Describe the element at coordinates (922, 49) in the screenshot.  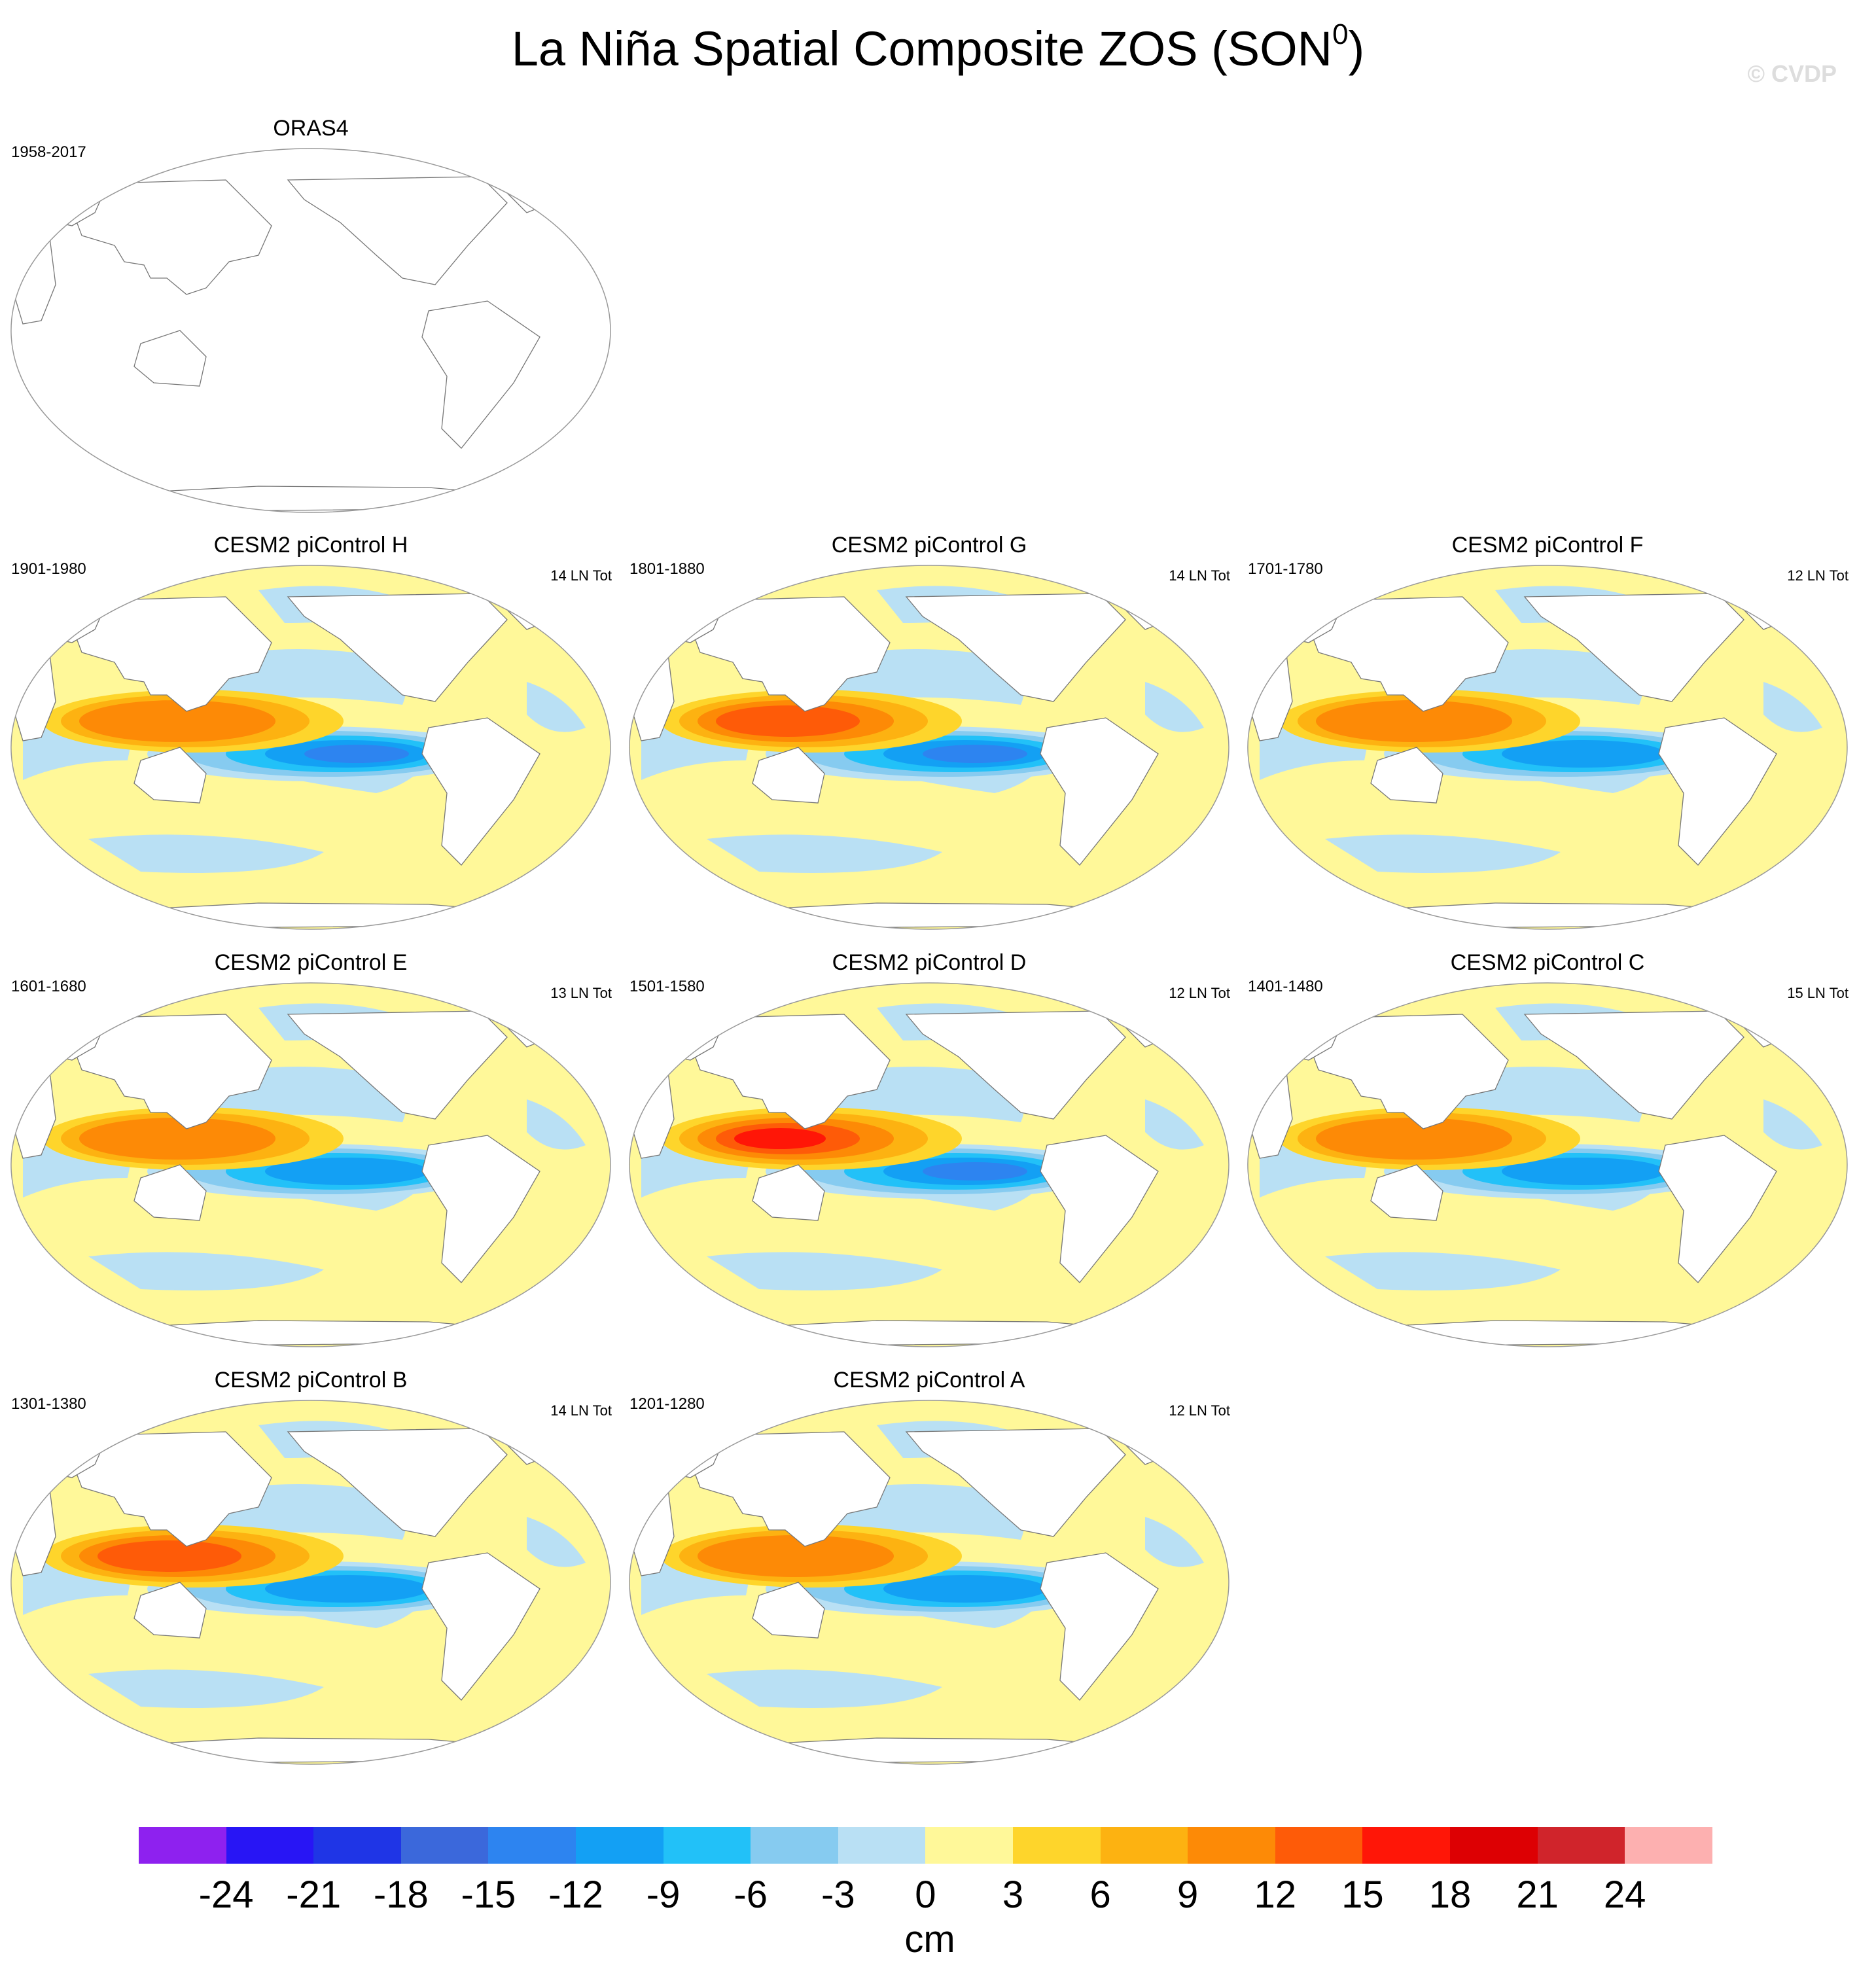
I see `figure-title-text: La Niña Spatial Composite ZOS (SON` at that location.